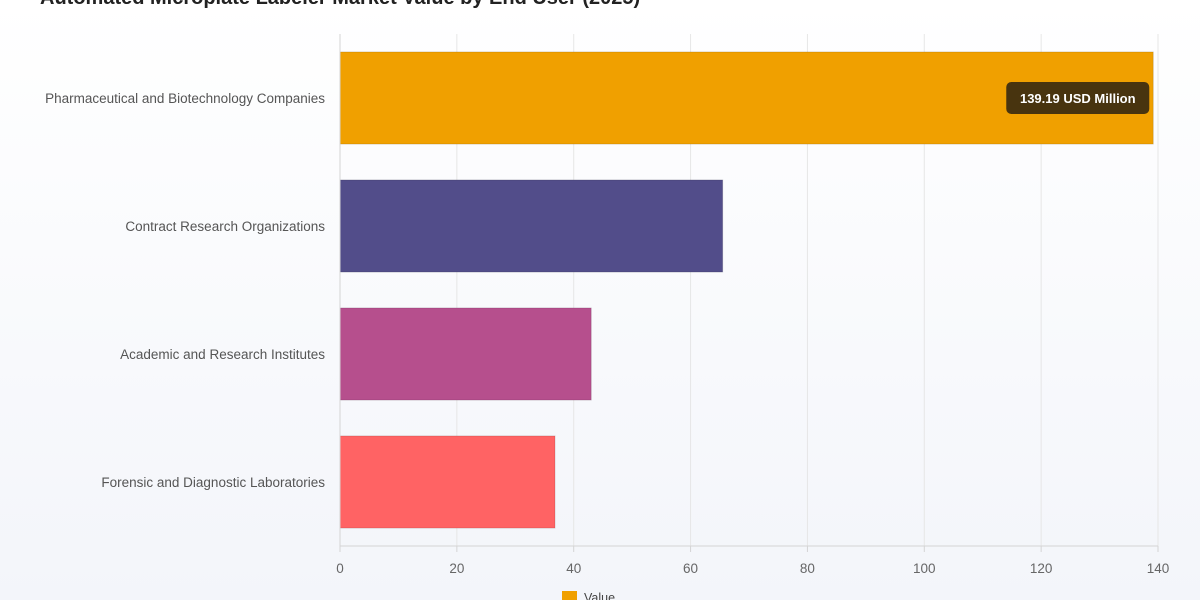 Image resolution: width=1200 pixels, height=600 pixels. I want to click on tooltip-box, so click(1078, 98).